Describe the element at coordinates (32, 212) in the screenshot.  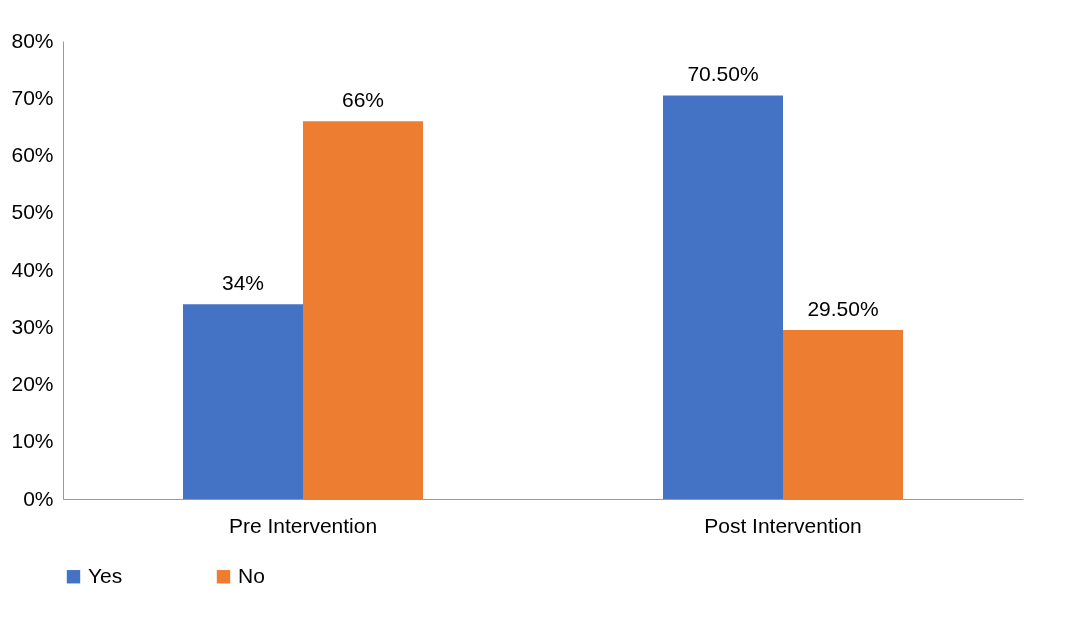
I see `y-tick-label: 50%` at that location.